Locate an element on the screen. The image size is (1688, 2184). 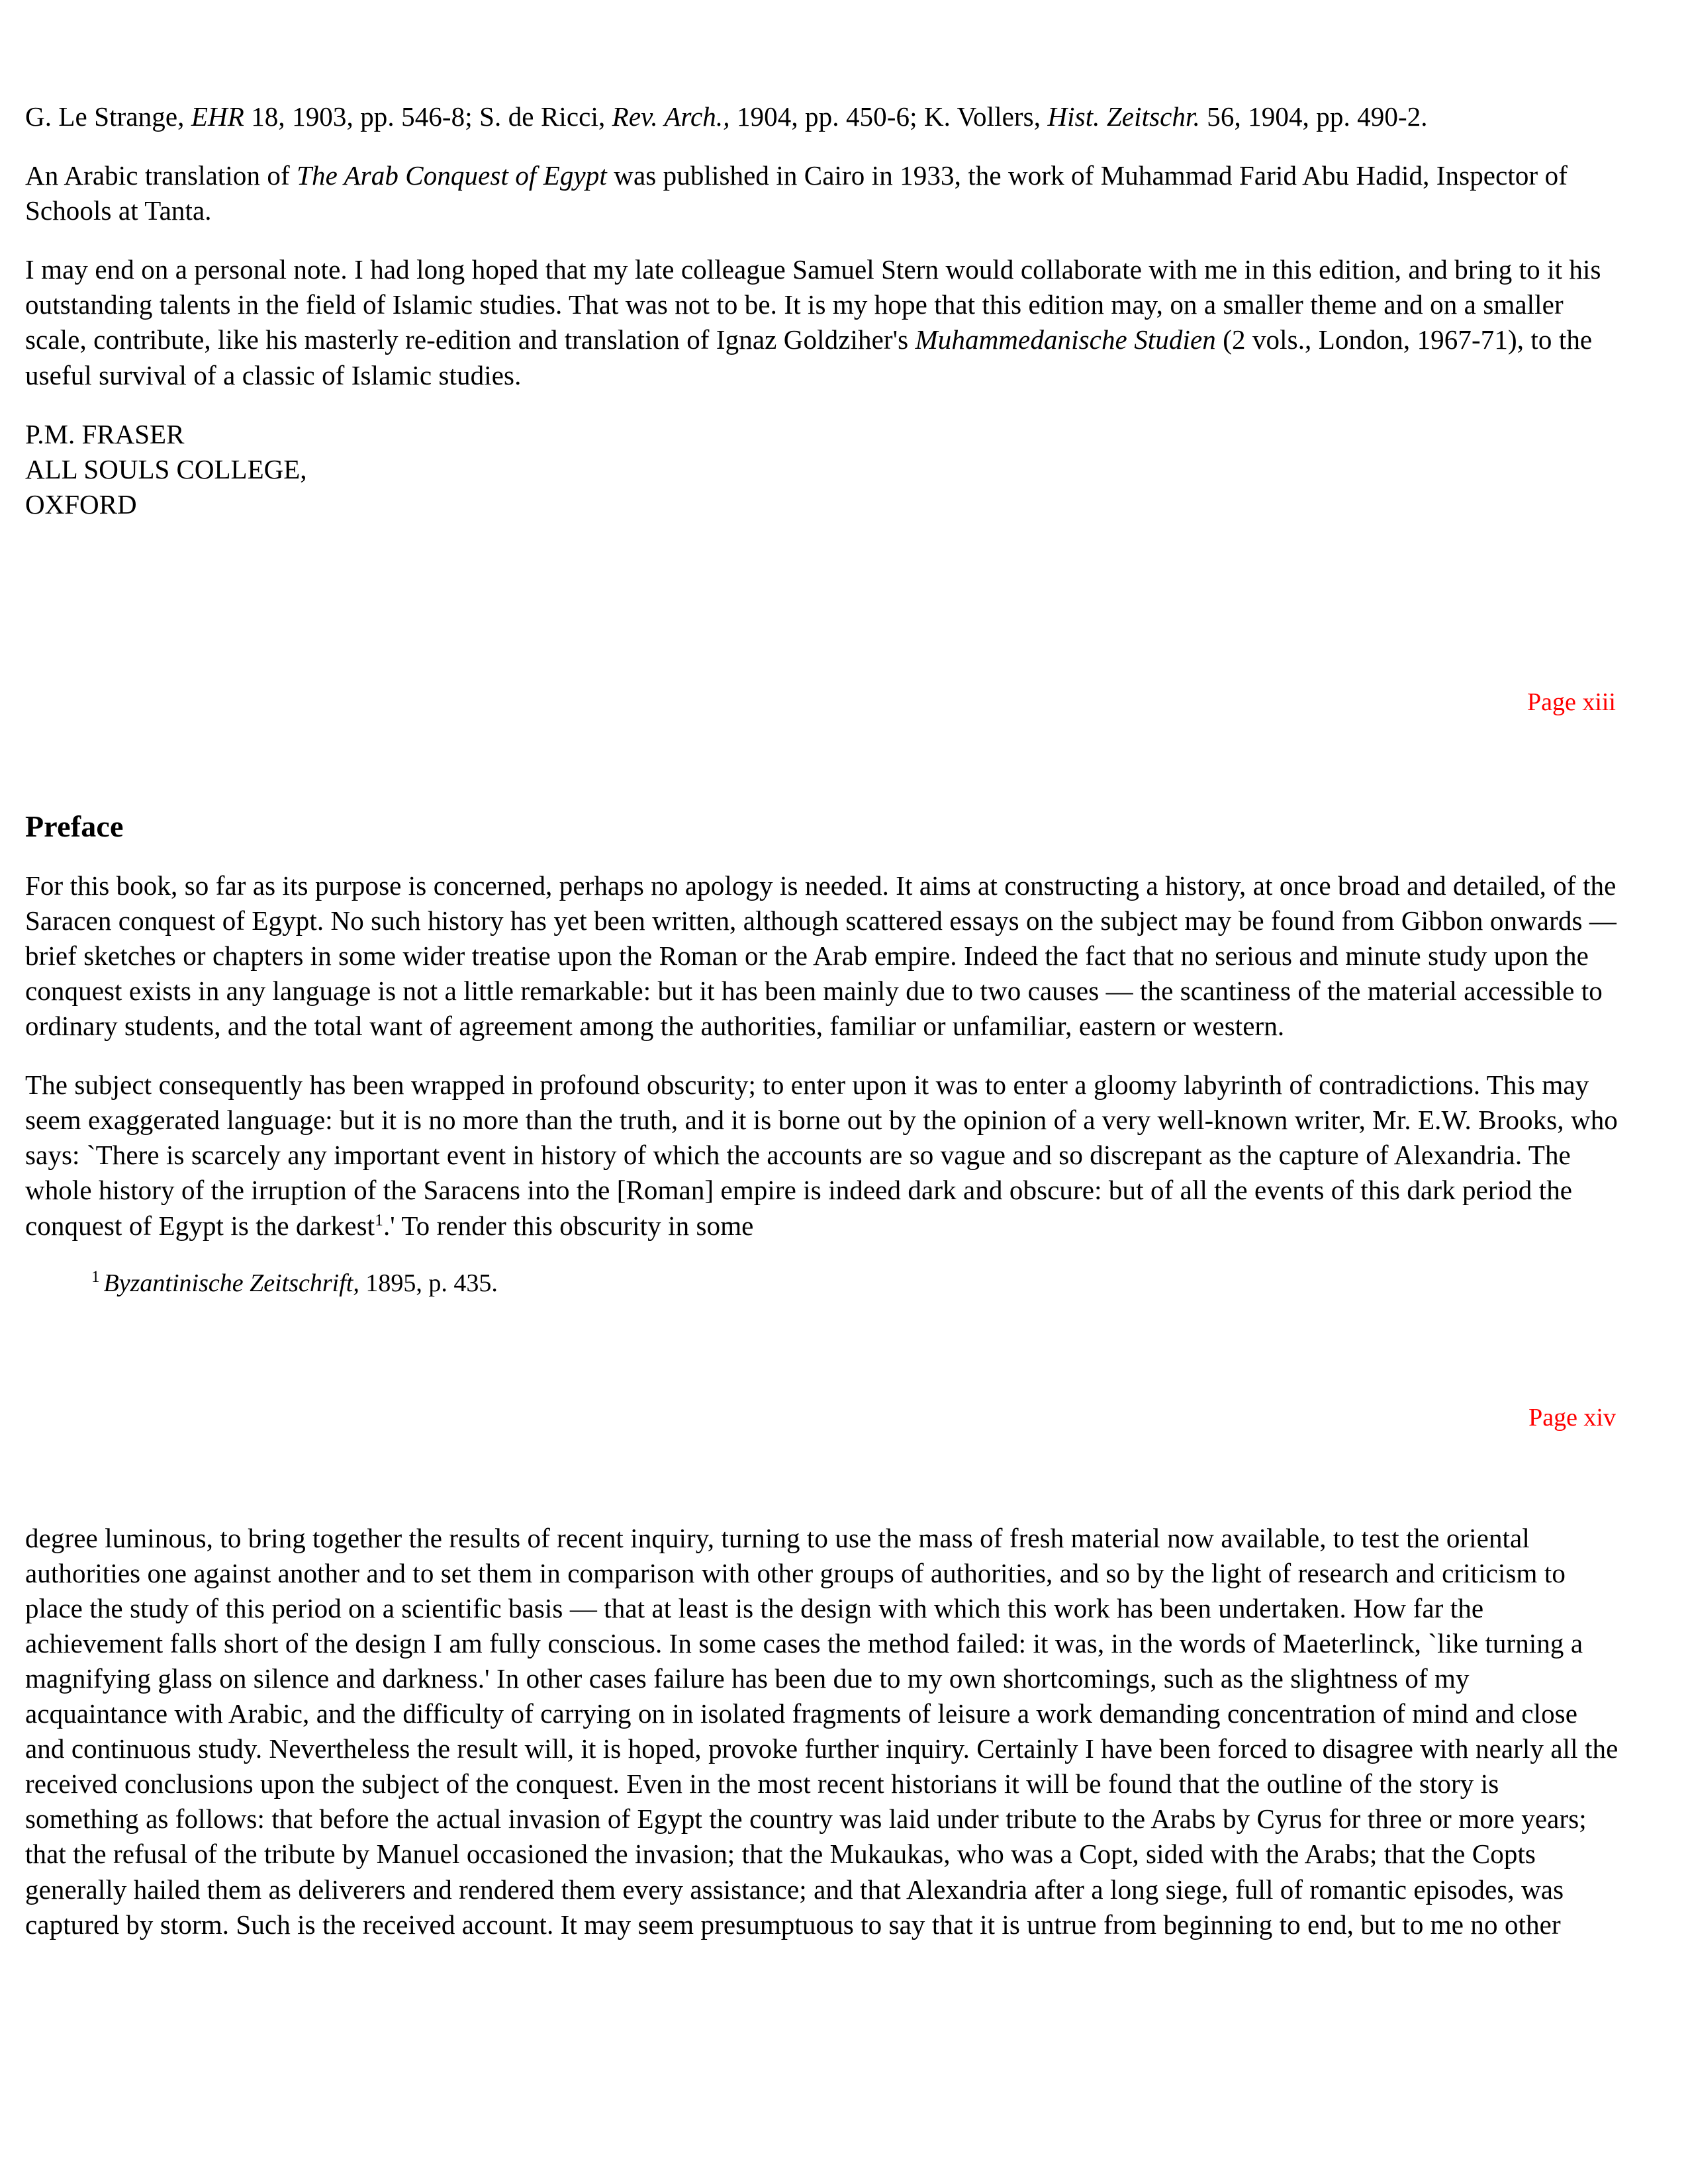
citation-journal-hist-zeitschr: Hist. Zeitschr. is located at coordinates (1123, 116).